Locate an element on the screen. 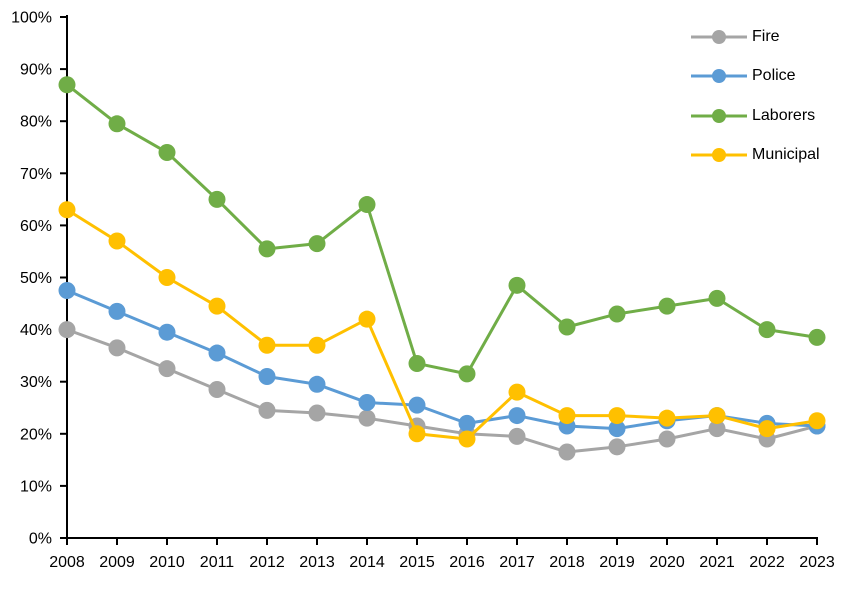 The height and width of the screenshot is (593, 852). data-point-police-2014 is located at coordinates (367, 403).